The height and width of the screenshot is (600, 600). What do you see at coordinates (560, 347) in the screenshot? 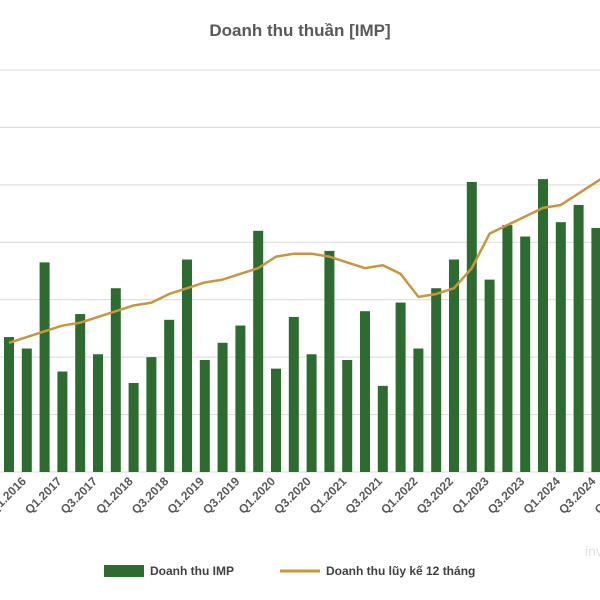
I see `bar-Q4.2023` at bounding box center [560, 347].